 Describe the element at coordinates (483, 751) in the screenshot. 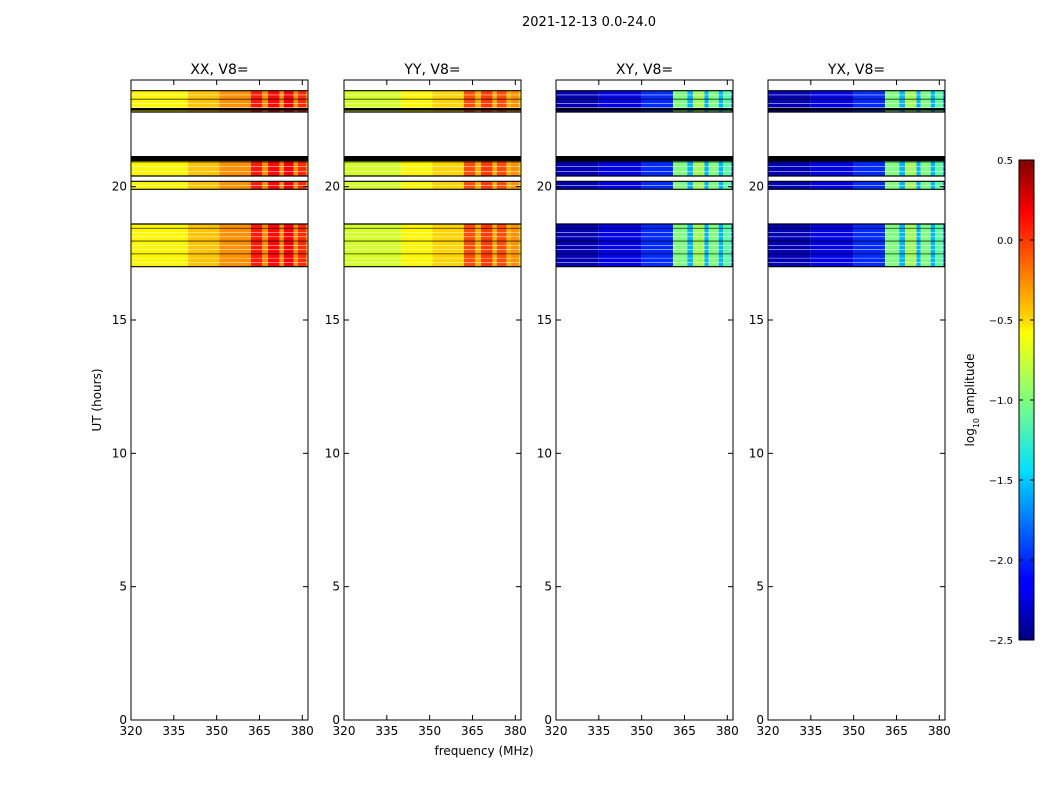

I see `x-axis-label: frequency (MHz)` at that location.